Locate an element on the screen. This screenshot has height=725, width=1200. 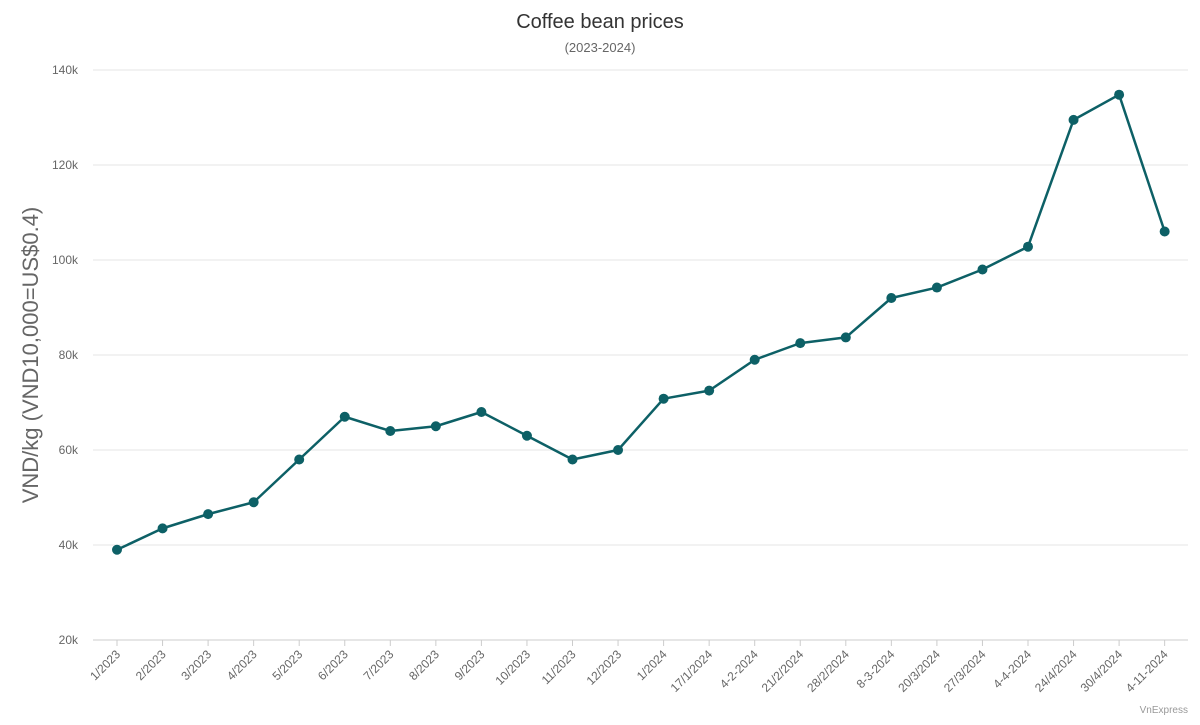
y-tick-label: 120k is located at coordinates (65, 165).